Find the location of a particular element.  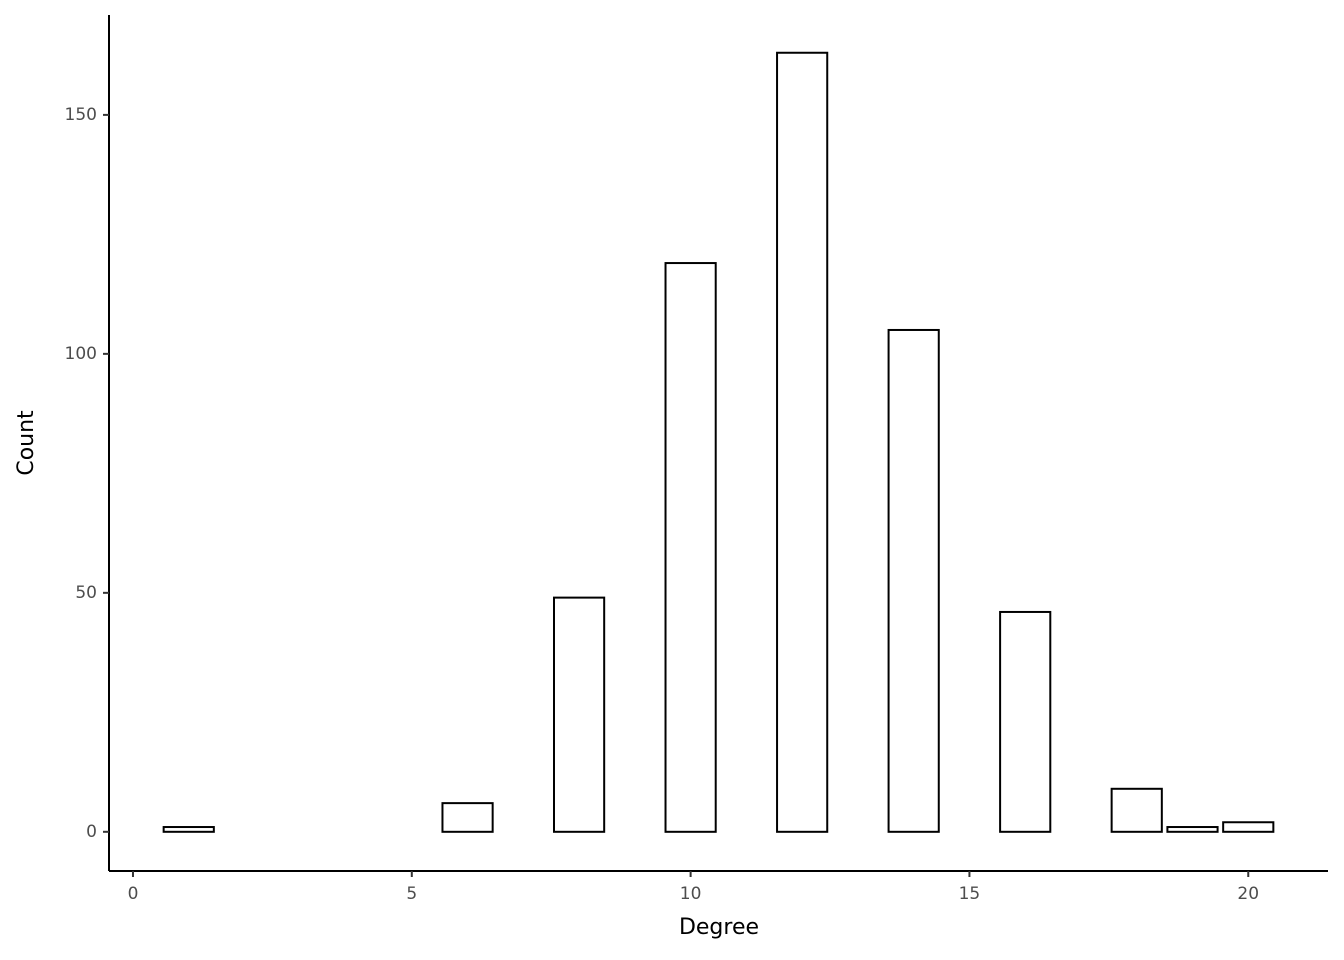

x-tick-label: 0 is located at coordinates (133, 894).